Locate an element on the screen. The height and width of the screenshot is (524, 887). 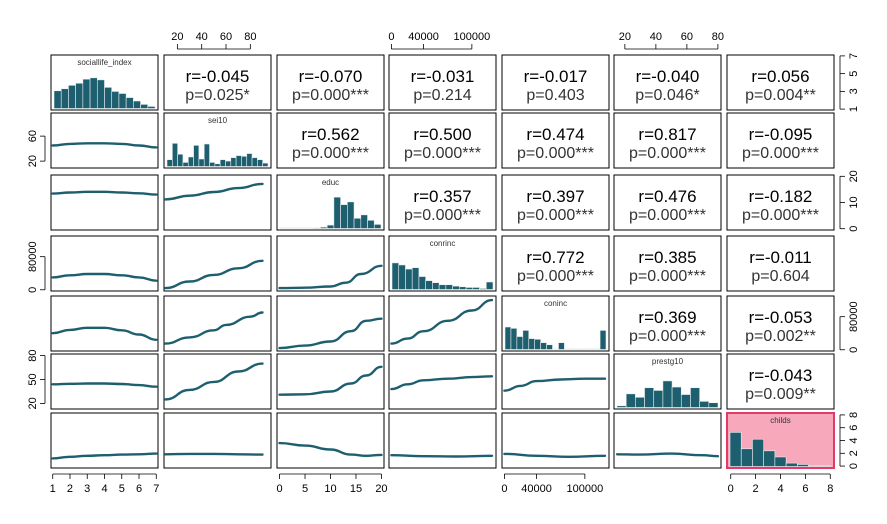
smooth-line-conrinc-vs-prestg10 is located at coordinates (442, 383).